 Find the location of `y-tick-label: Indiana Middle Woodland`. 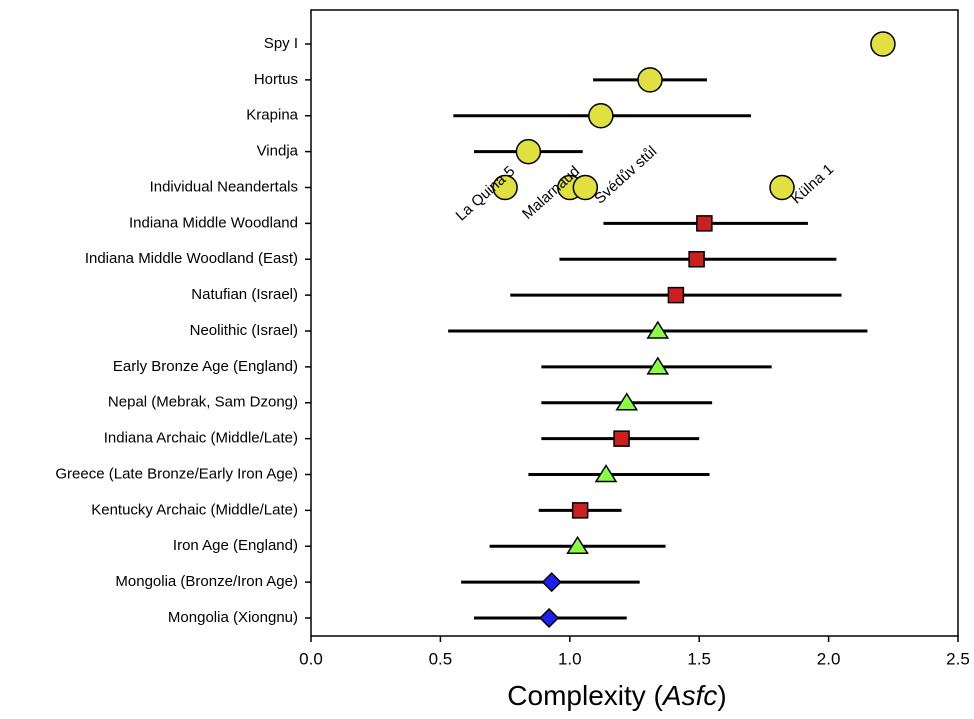

y-tick-label: Indiana Middle Woodland is located at coordinates (213, 222).